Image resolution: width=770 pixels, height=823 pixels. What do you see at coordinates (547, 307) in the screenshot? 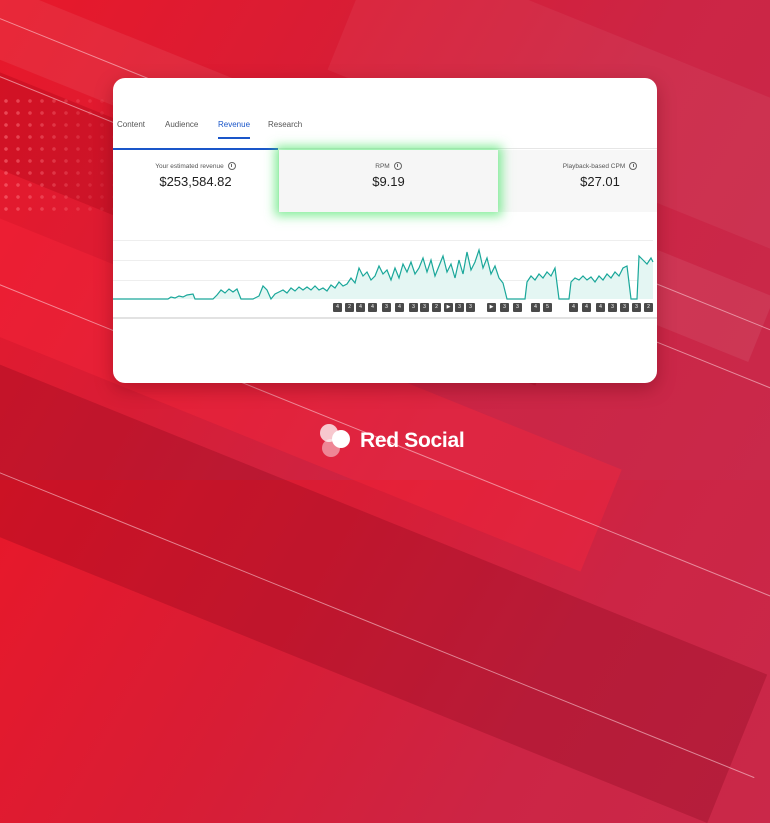
I see `event-marker: 5` at bounding box center [547, 307].